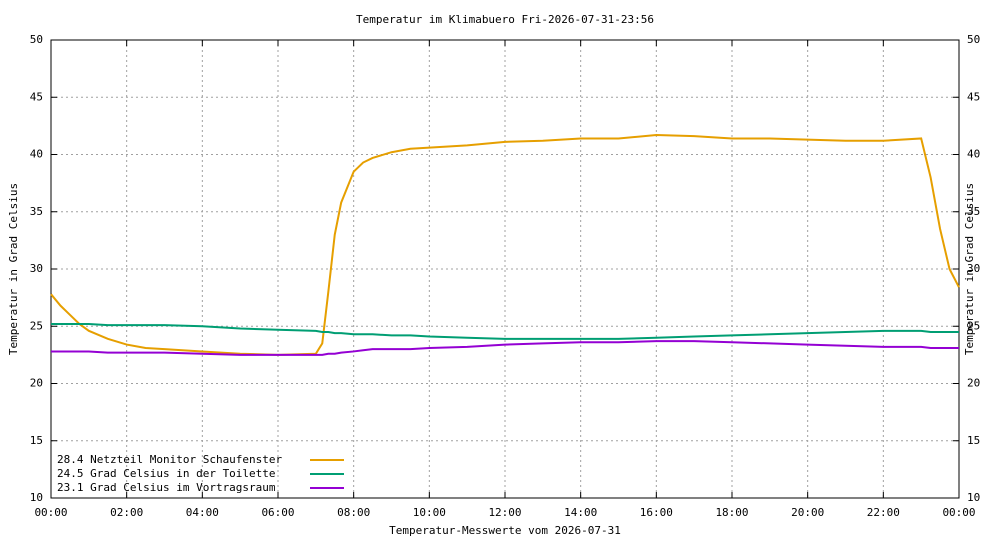  What do you see at coordinates (36, 96) in the screenshot?
I see `y-tick-label: 45` at bounding box center [36, 96].